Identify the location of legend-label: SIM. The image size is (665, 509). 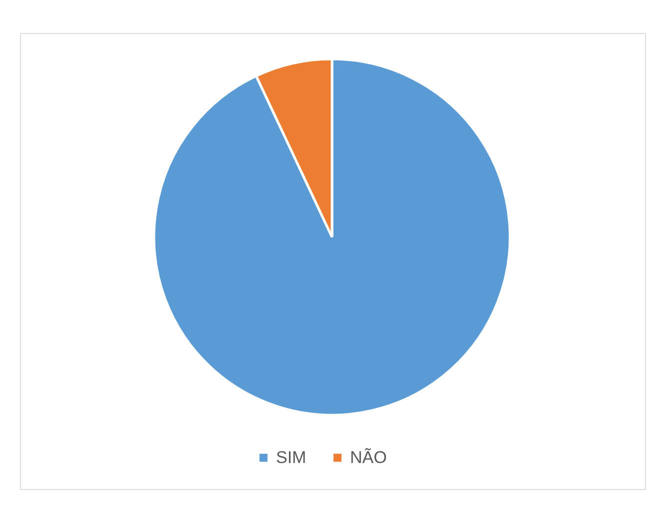
(291, 457).